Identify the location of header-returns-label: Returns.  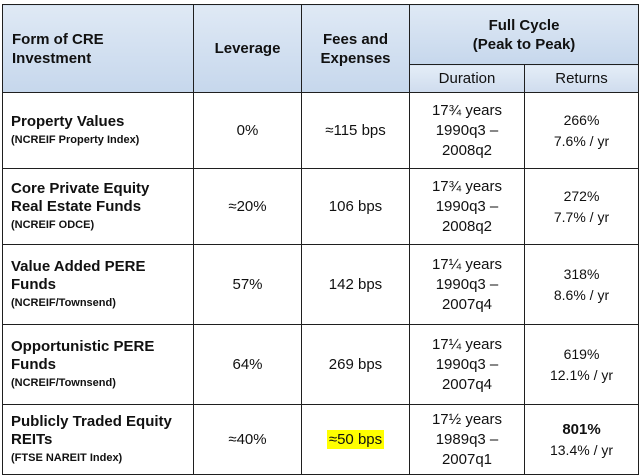
(581, 78).